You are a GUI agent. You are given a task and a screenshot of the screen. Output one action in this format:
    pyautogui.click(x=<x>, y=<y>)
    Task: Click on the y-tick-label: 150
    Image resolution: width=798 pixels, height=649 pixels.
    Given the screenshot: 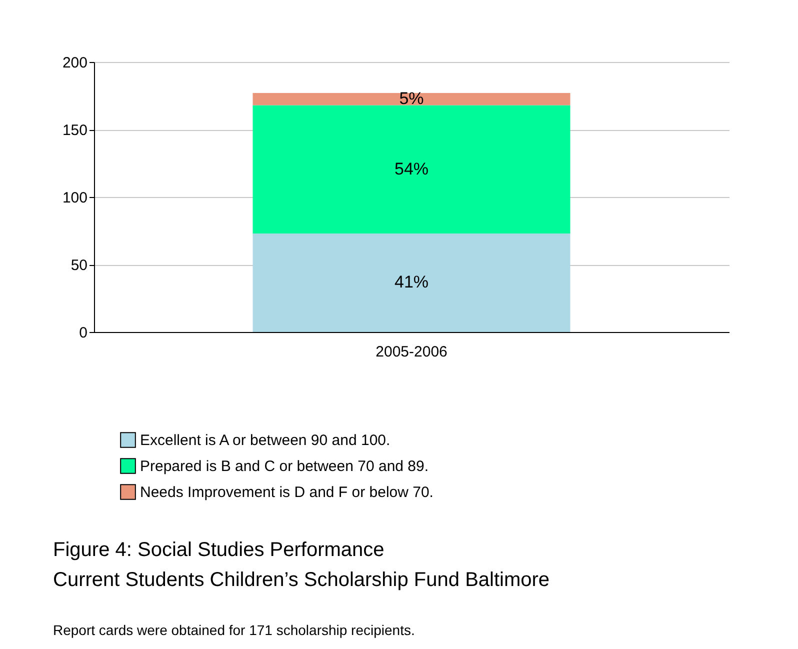 What is the action you would take?
    pyautogui.click(x=75, y=130)
    